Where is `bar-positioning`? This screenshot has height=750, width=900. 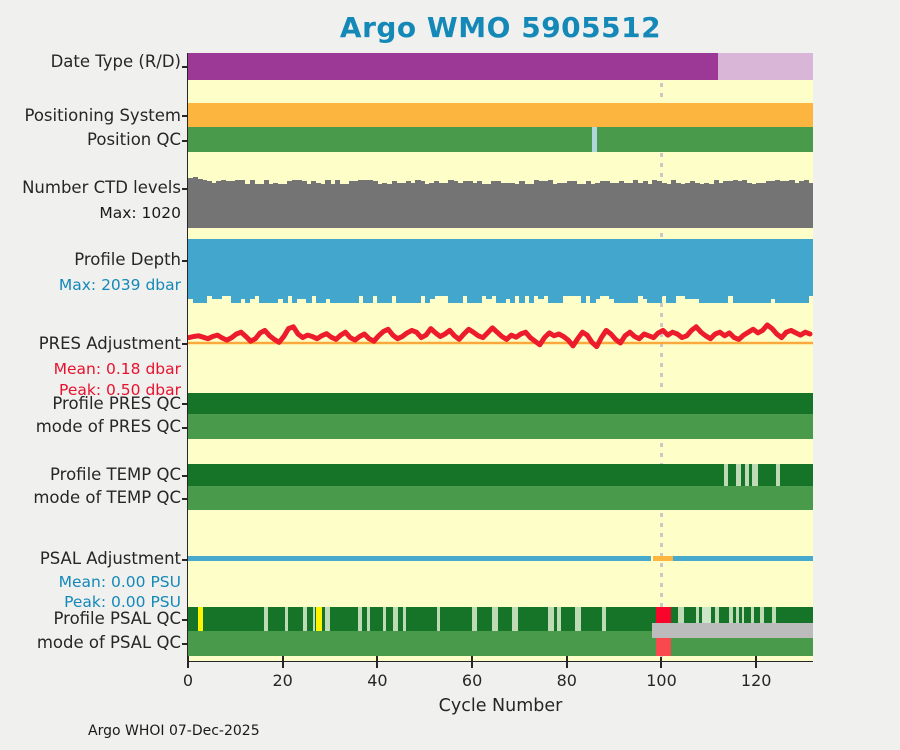
bar-positioning is located at coordinates (500, 115).